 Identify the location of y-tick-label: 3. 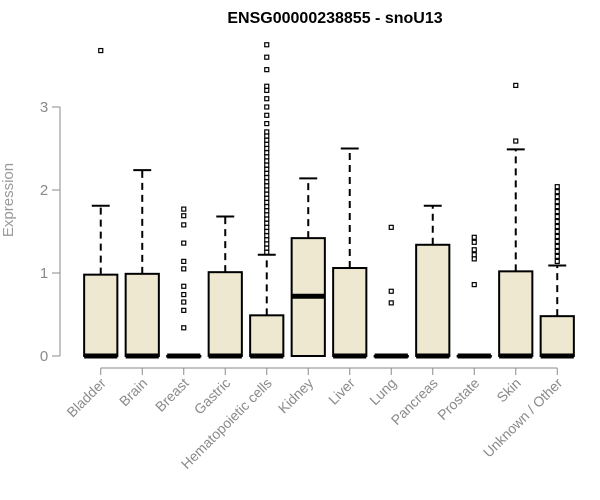
(44, 107).